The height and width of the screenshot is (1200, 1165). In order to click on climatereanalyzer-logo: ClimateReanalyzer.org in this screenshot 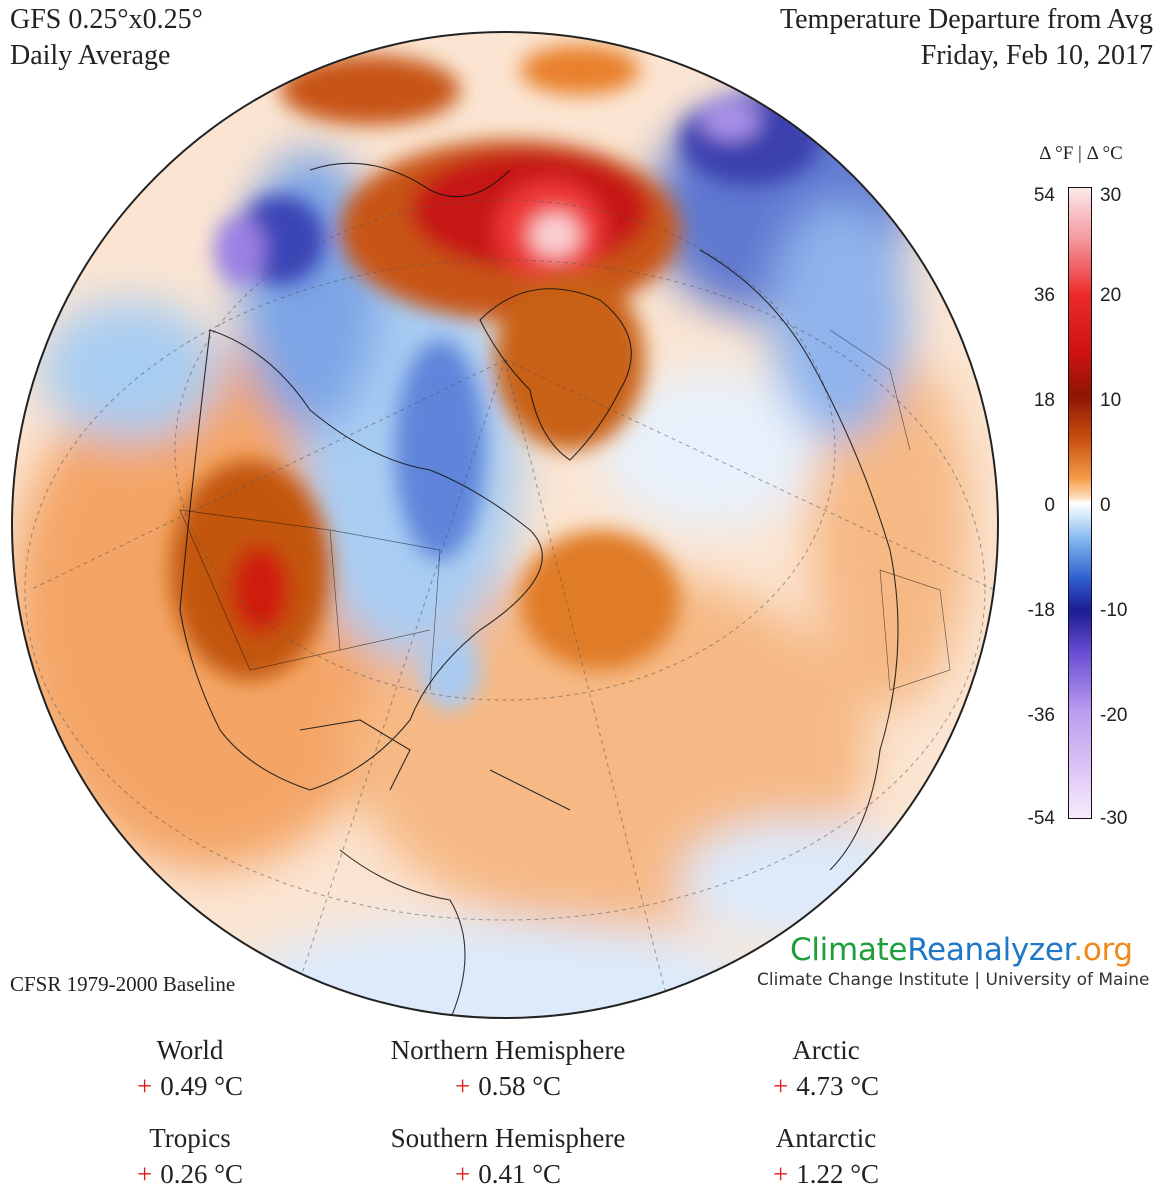, I will do `click(961, 950)`.